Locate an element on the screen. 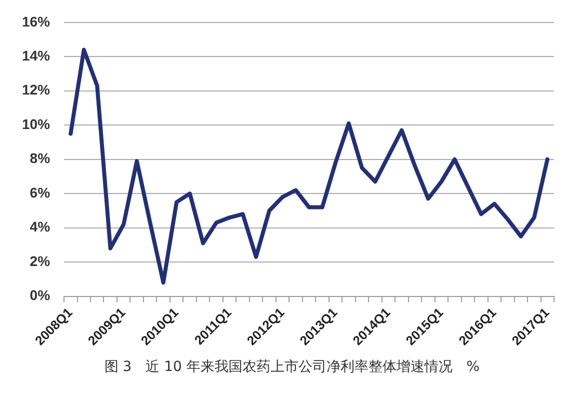  y-tick-label: 8% is located at coordinates (40, 158).